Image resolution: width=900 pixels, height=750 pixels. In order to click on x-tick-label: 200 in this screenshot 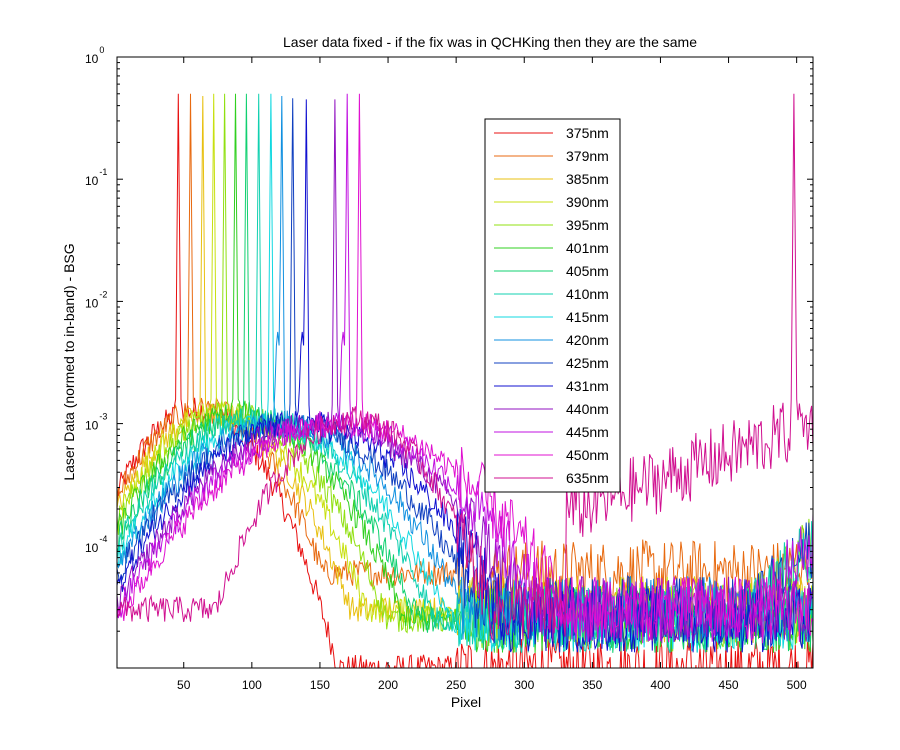, I will do `click(388, 685)`.